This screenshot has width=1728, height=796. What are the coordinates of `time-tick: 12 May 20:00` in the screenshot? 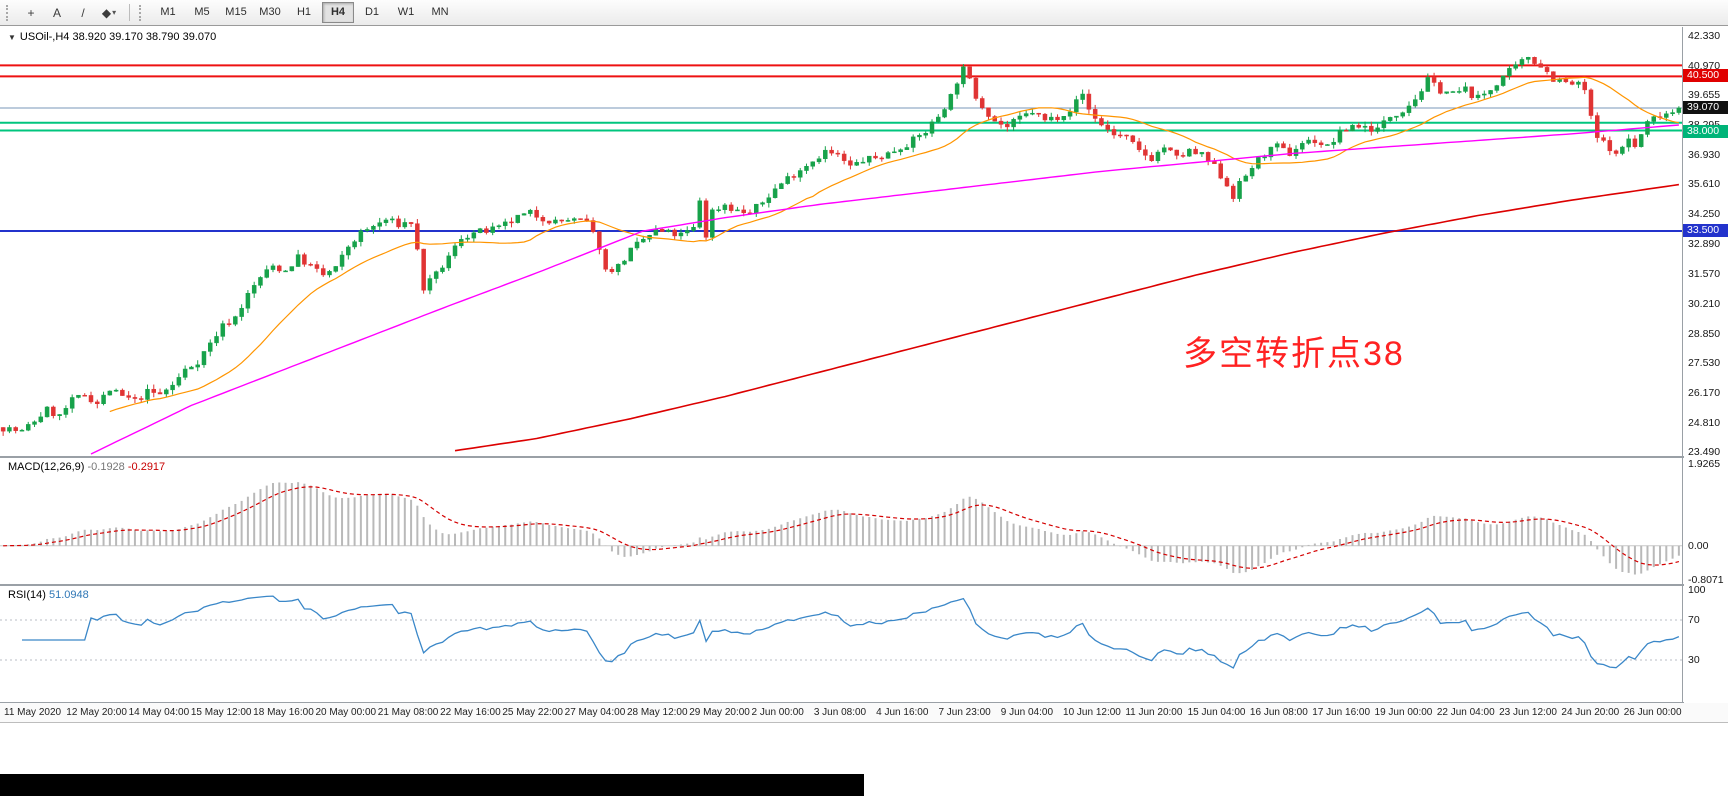 It's located at (96, 712).